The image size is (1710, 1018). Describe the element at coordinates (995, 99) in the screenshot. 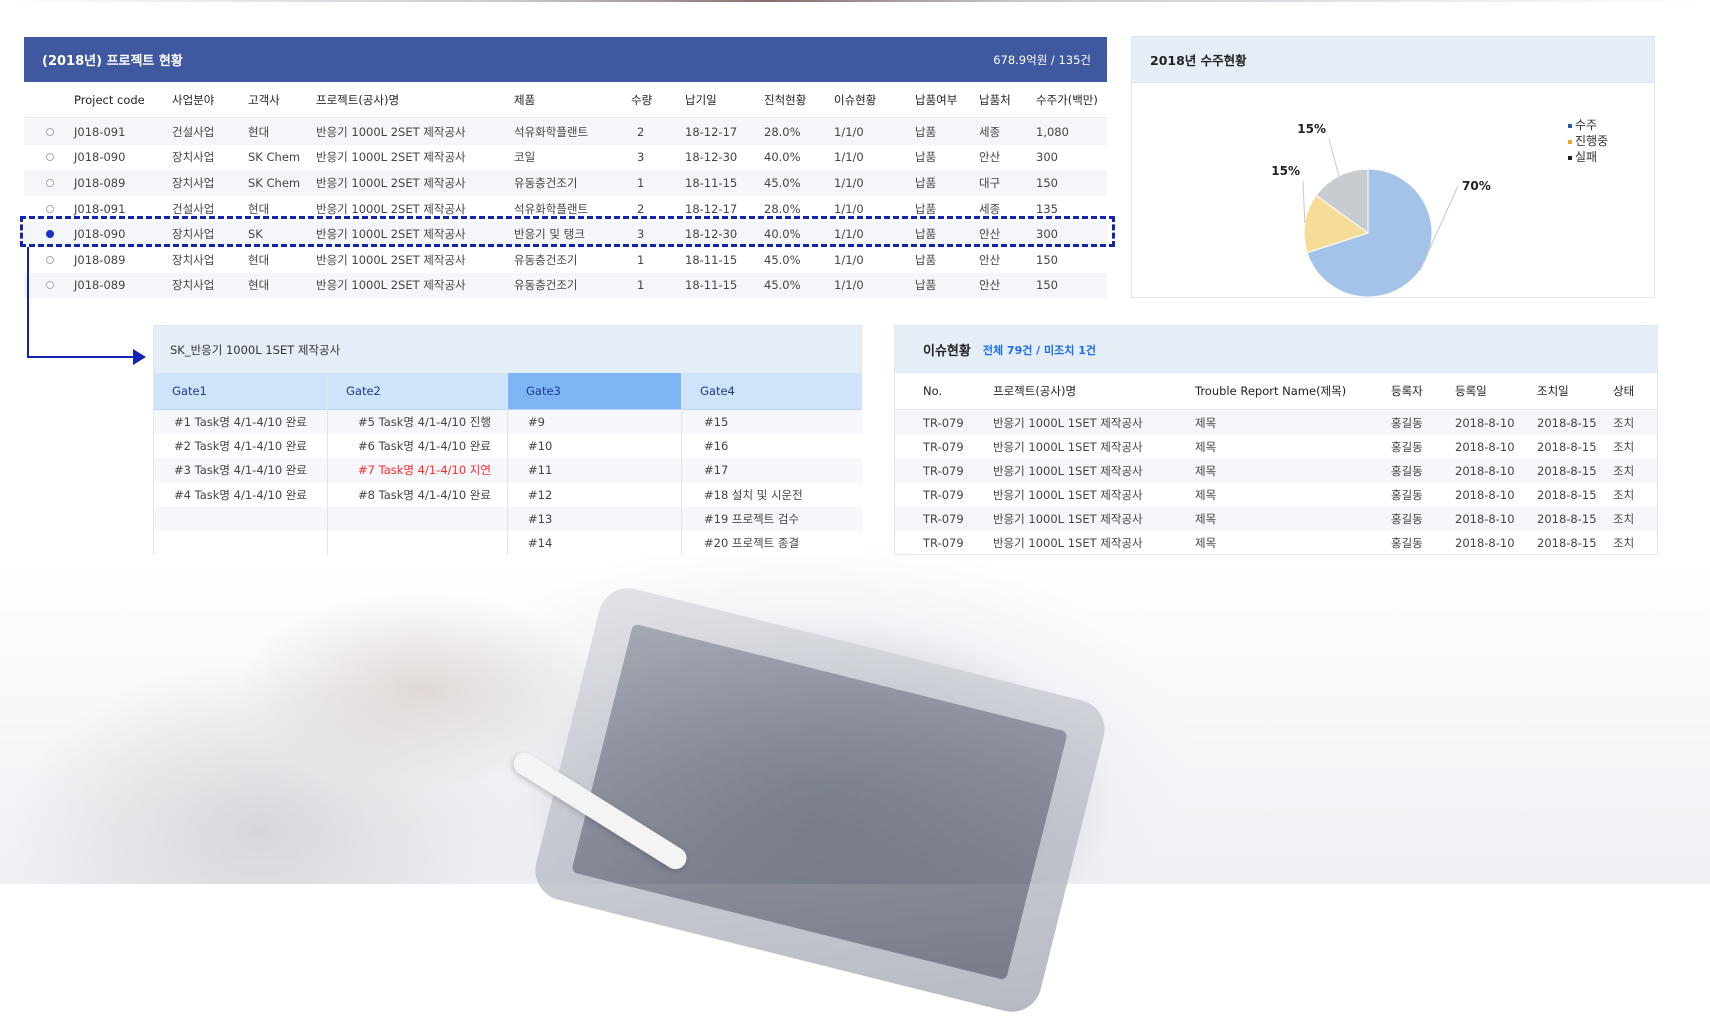

I see `column-header-delivery-place: 납품처` at that location.